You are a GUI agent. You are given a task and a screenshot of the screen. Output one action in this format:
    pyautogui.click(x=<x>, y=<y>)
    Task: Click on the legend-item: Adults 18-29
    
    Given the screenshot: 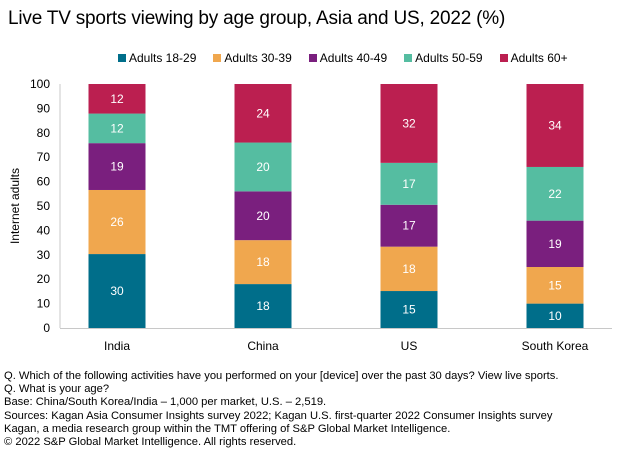 What is the action you would take?
    pyautogui.click(x=157, y=58)
    